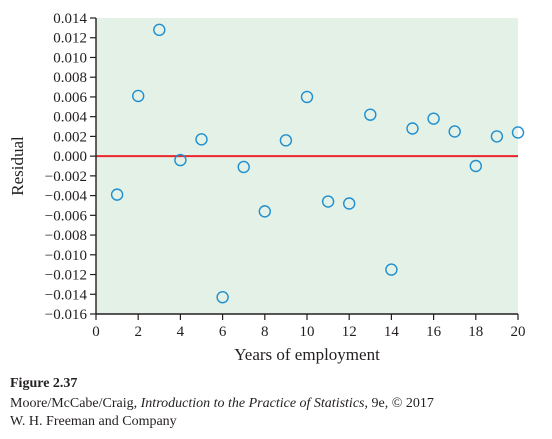 The width and height of the screenshot is (552, 439). Describe the element at coordinates (66, 197) in the screenshot. I see `y-tick-label: −0.004` at that location.